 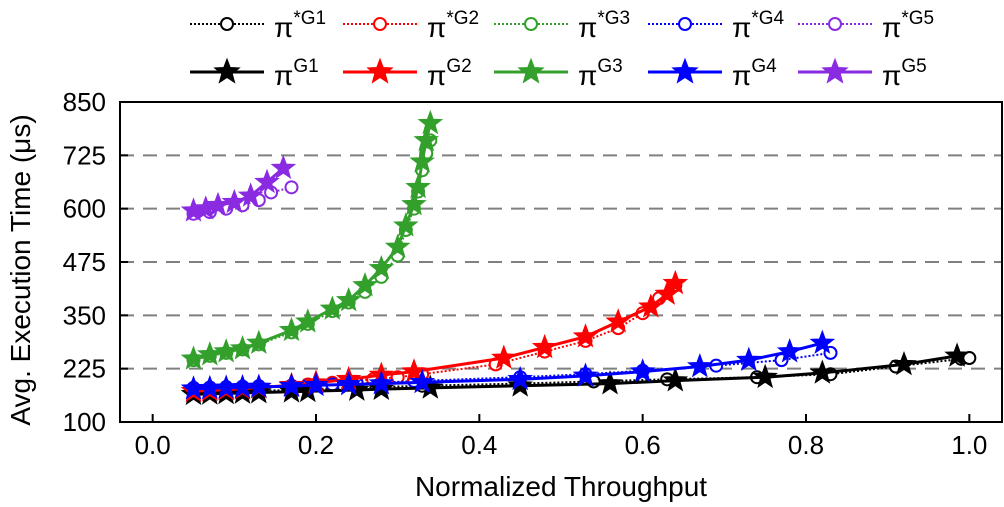 What do you see at coordinates (558, 73) in the screenshot?
I see `legend-entry-g3: πG3` at bounding box center [558, 73].